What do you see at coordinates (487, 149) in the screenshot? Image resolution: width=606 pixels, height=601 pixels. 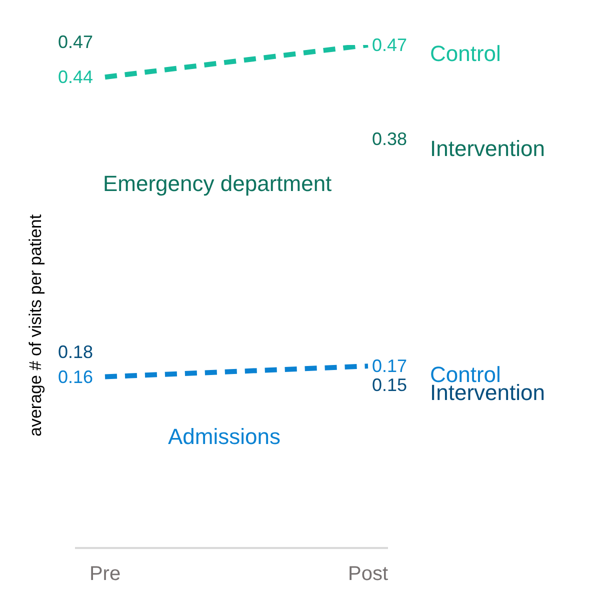 I see `annotation: Intervention` at bounding box center [487, 149].